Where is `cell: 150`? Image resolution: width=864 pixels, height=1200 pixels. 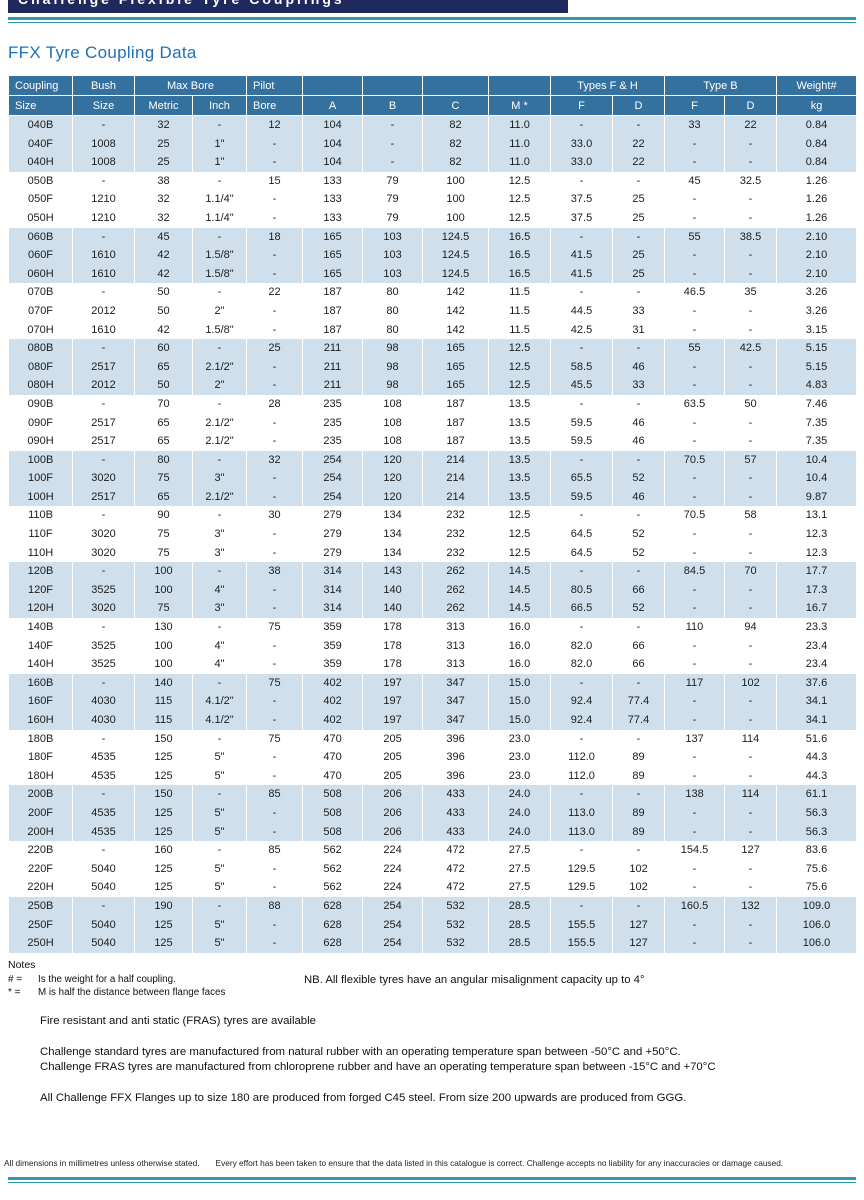 cell: 150 is located at coordinates (163, 739).